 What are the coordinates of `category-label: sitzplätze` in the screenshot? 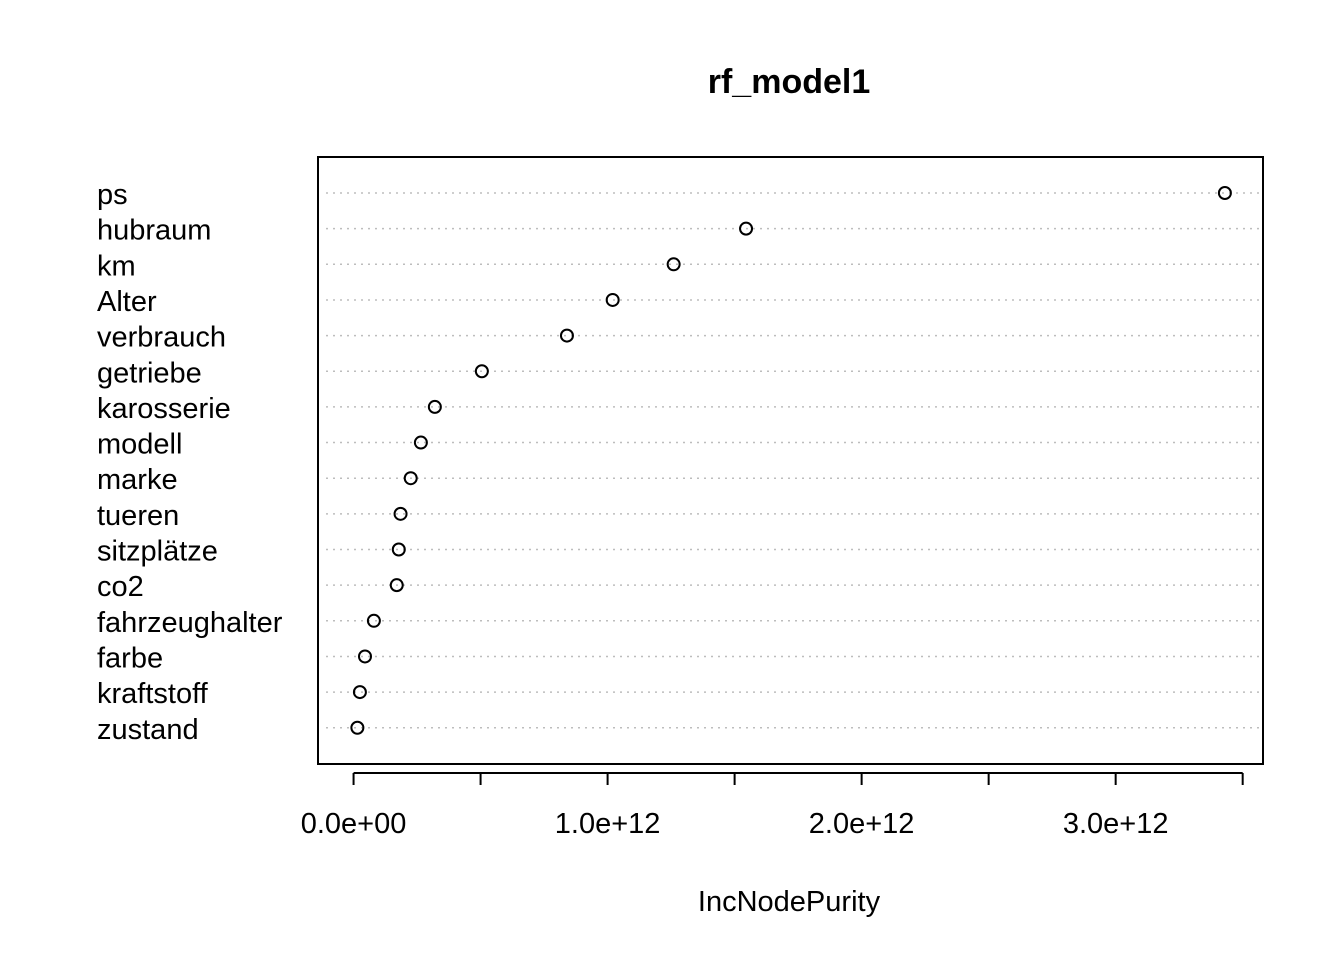 It's located at (157, 552).